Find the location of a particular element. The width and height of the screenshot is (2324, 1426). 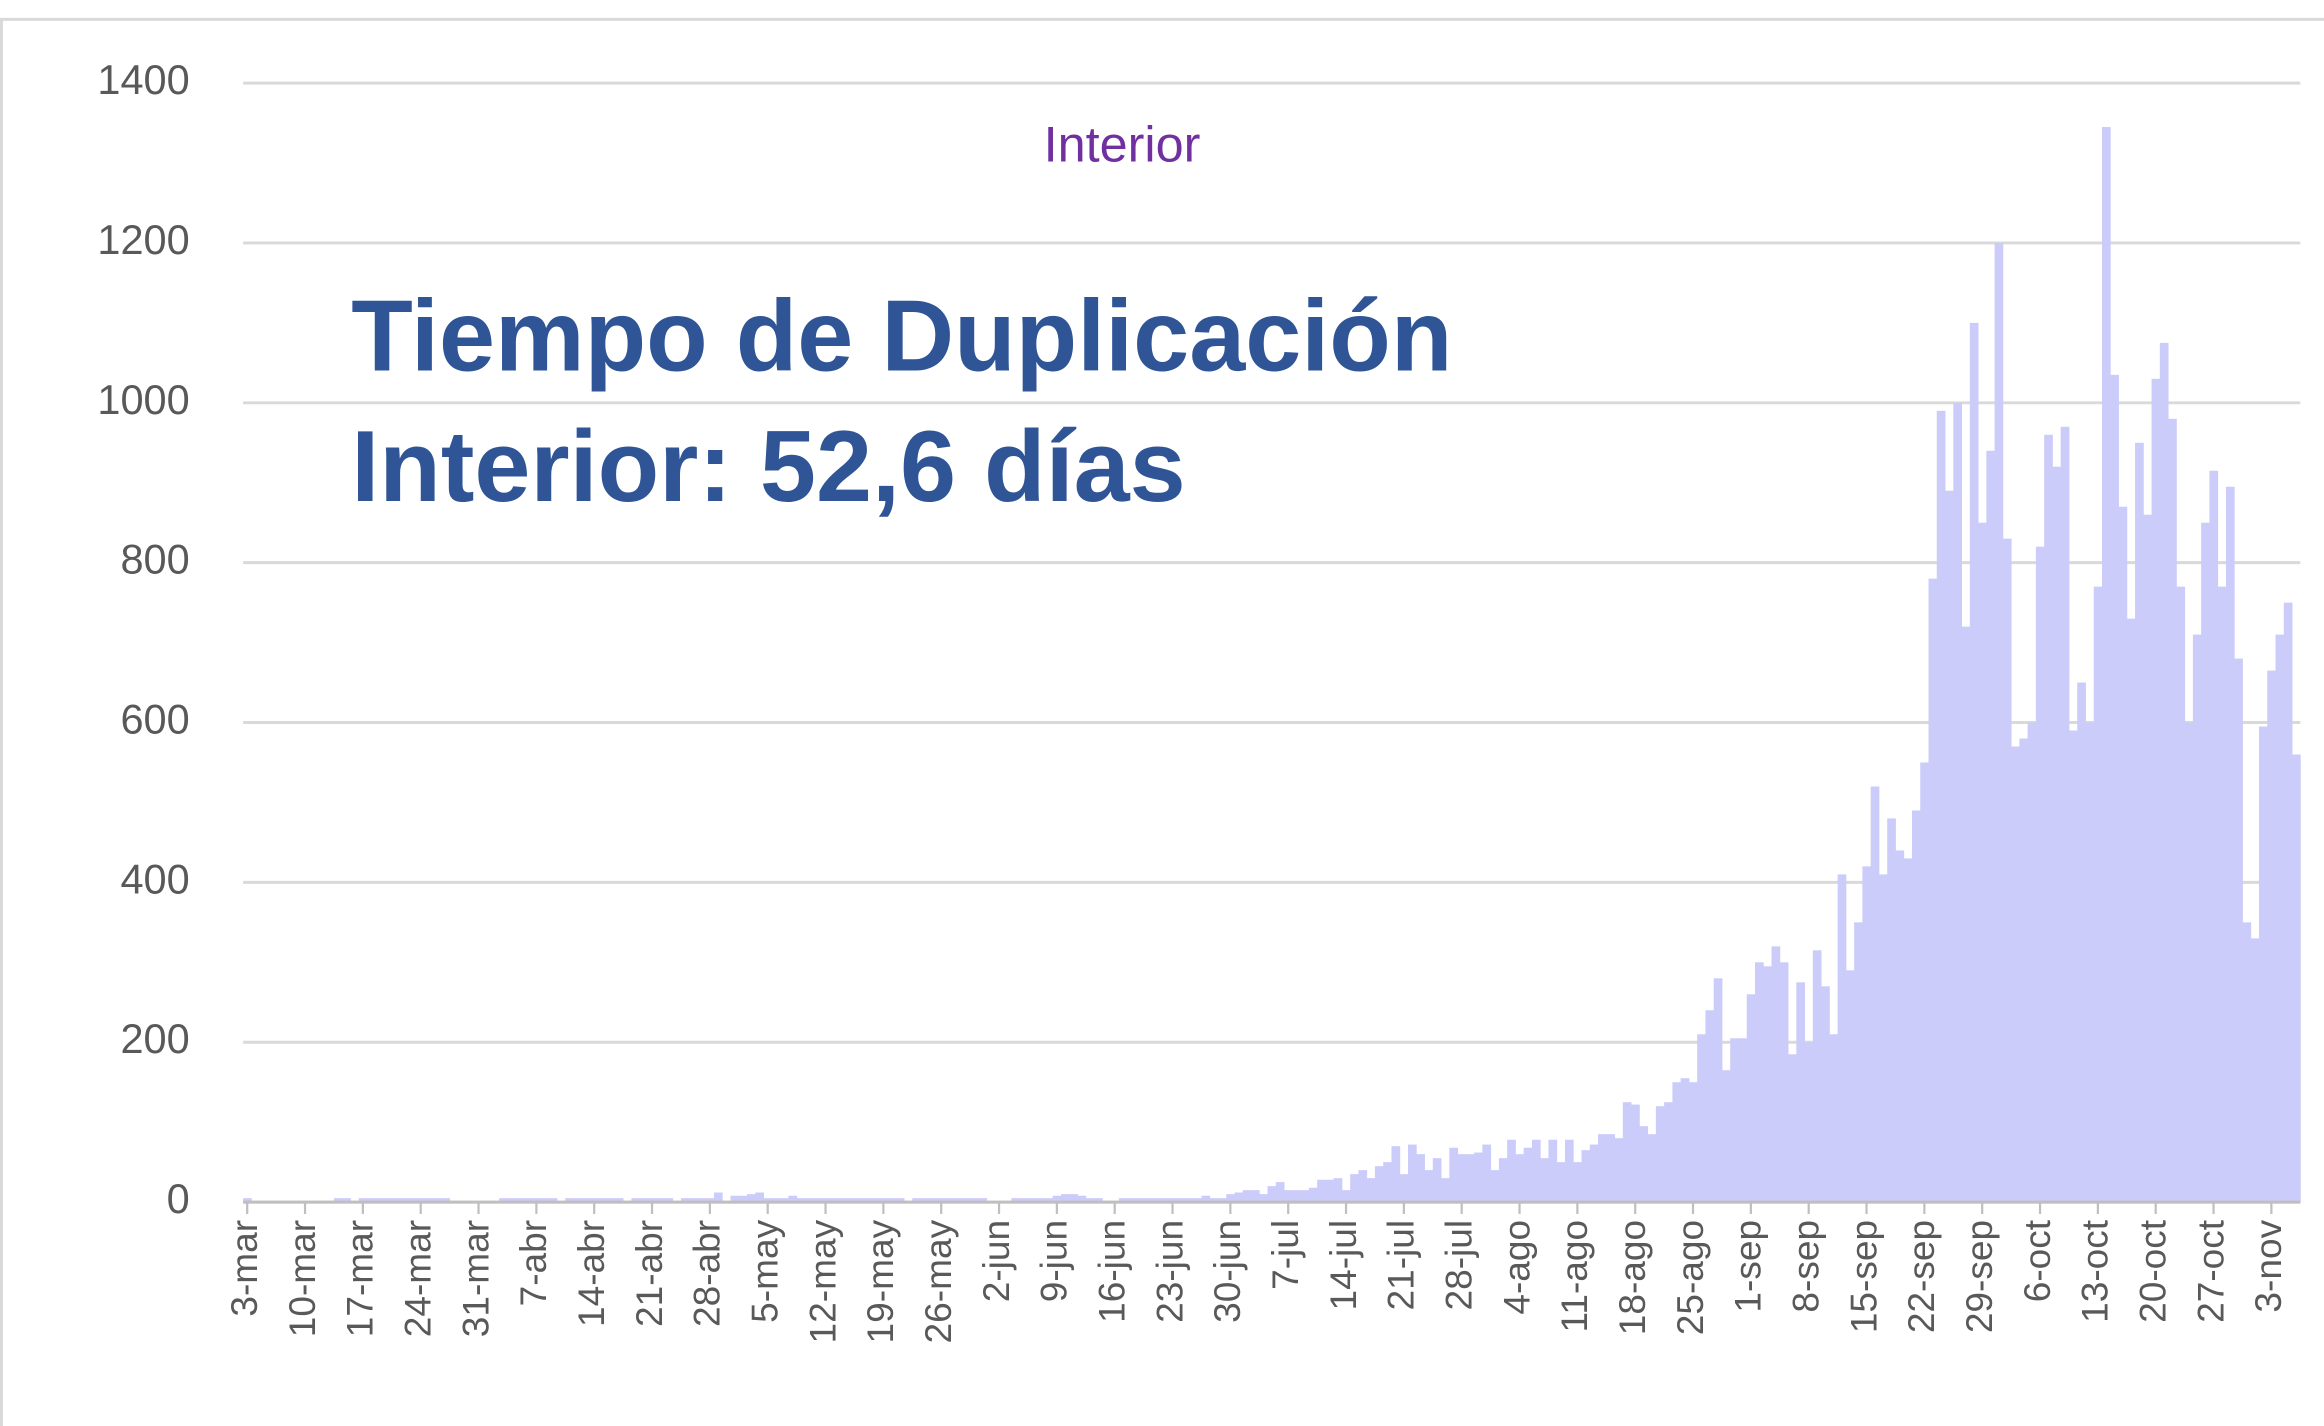

y-tick-label: 1000 is located at coordinates (143, 399).